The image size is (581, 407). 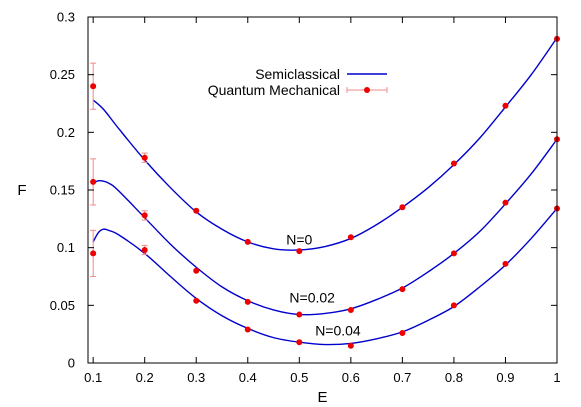 I want to click on y-tick-label: 0, so click(x=71, y=363).